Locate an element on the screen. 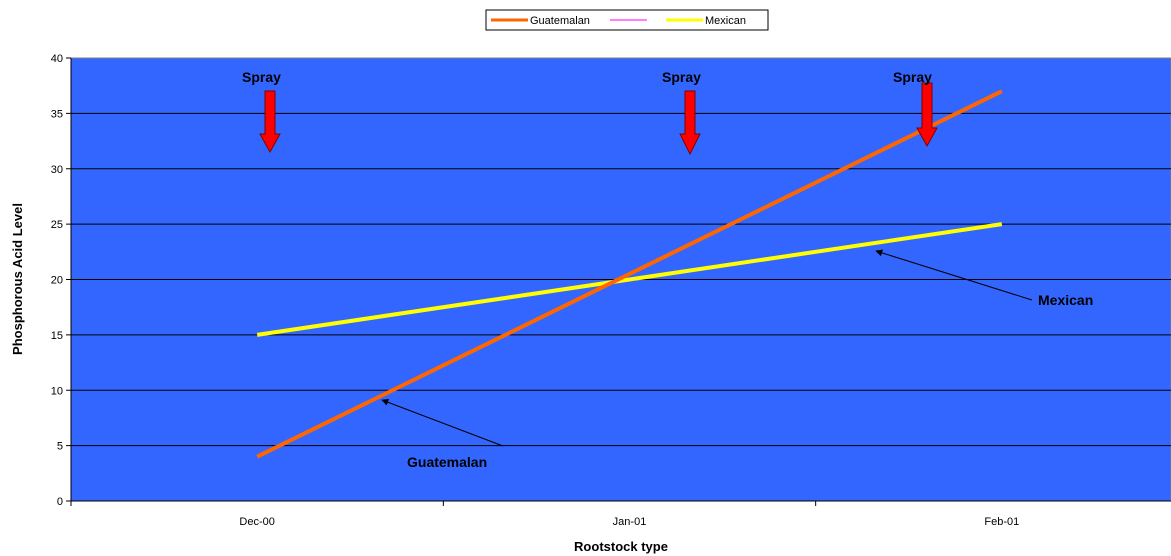  annotation-spray-3: Spray is located at coordinates (912, 77).